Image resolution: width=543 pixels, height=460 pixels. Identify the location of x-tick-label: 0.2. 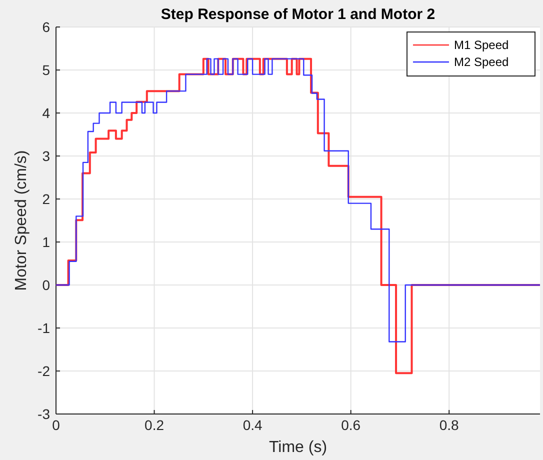
(154, 425).